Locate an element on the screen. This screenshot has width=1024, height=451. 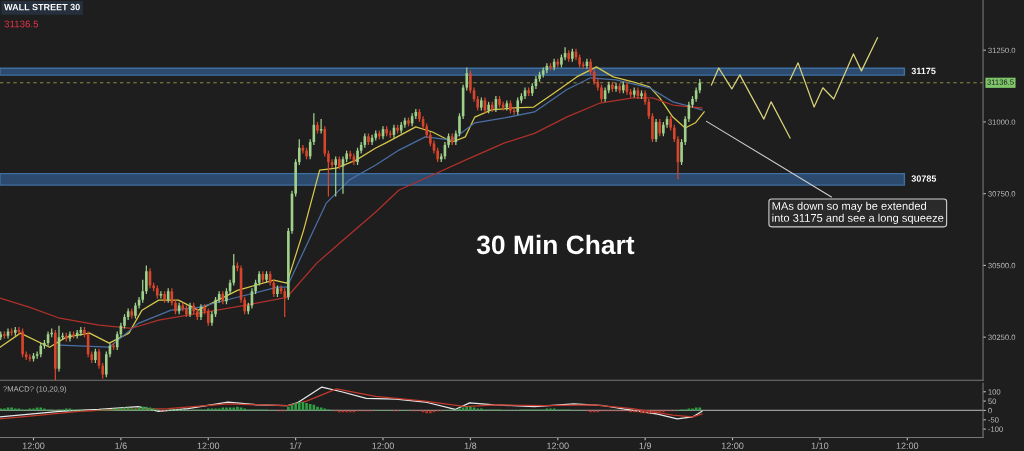
x-tick-label: 1/6 is located at coordinates (121, 445).